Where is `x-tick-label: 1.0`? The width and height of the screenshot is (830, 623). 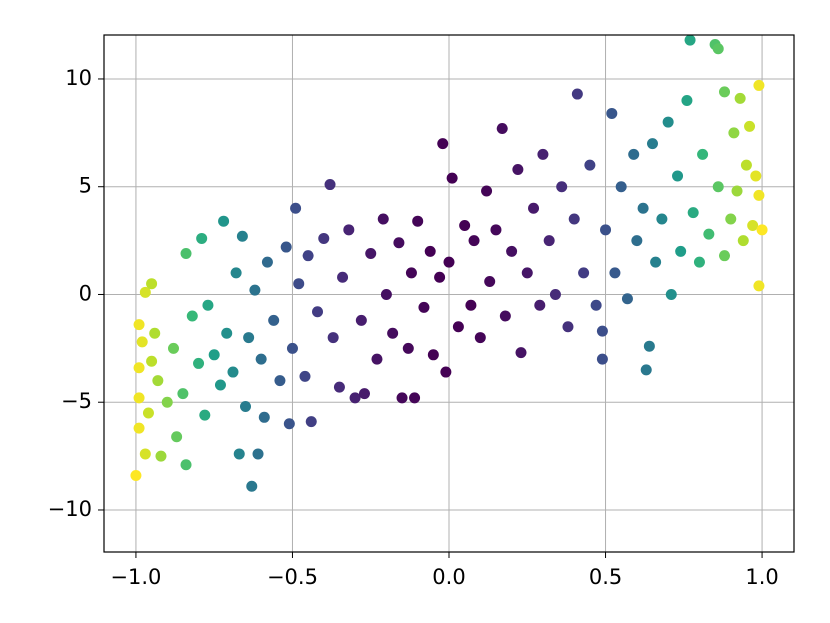 x-tick-label: 1.0 is located at coordinates (761, 577).